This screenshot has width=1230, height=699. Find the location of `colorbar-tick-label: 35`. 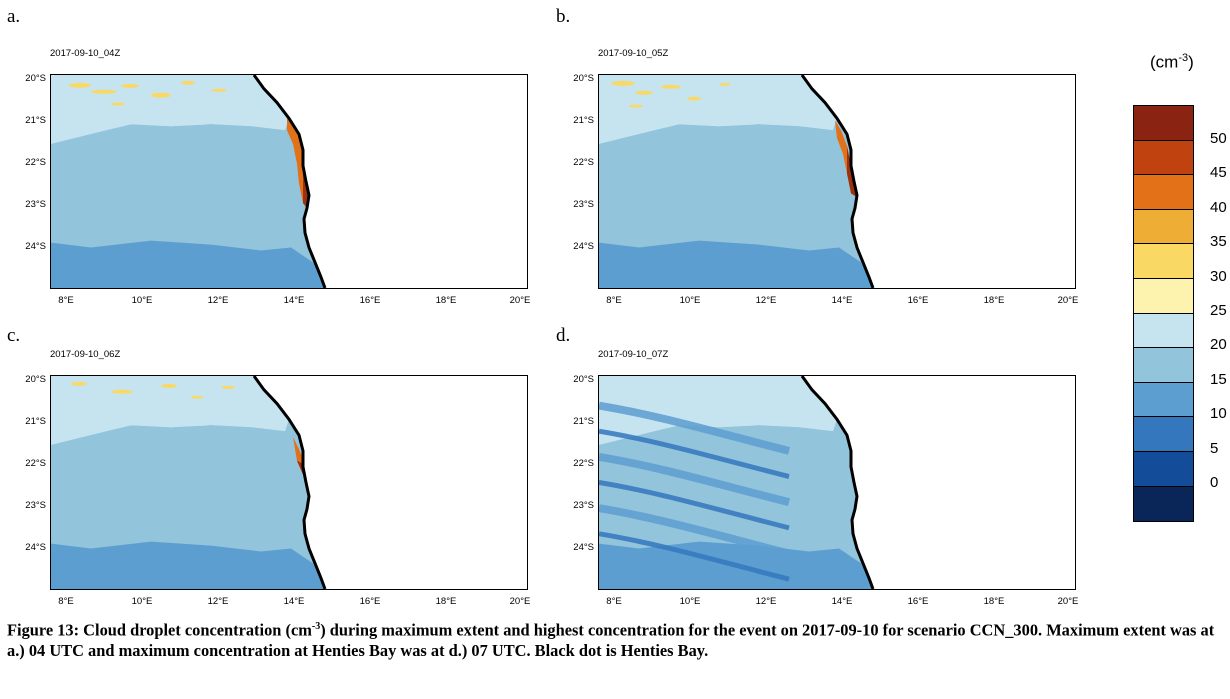

colorbar-tick-label: 35 is located at coordinates (1218, 242).